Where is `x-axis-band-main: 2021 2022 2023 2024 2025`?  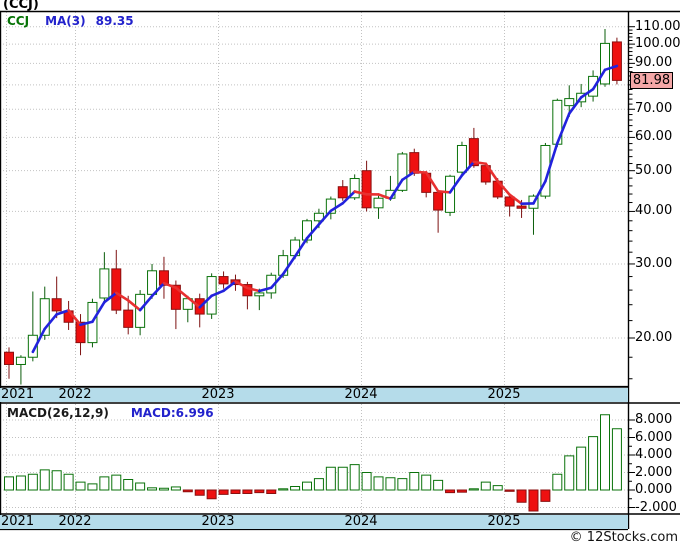
x-axis-band-main: 2021 2022 2023 2024 2025 is located at coordinates (314, 395).